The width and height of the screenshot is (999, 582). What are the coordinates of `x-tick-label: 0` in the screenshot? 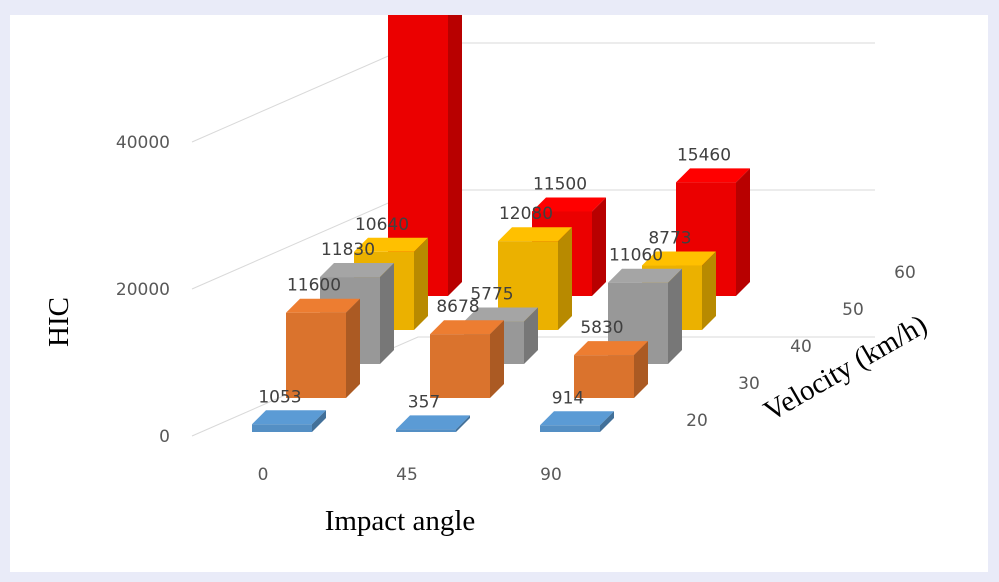 It's located at (263, 475).